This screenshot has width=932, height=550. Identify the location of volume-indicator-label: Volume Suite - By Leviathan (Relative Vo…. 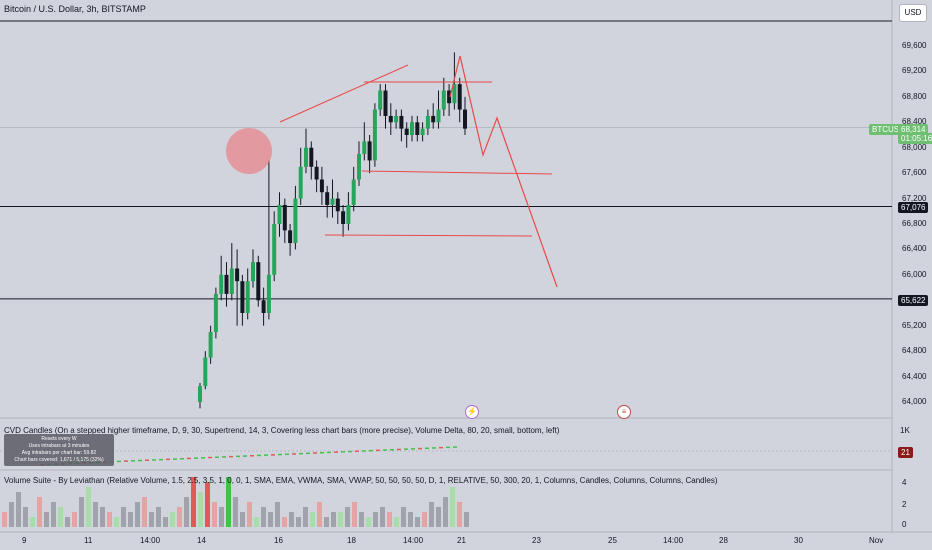
(361, 480).